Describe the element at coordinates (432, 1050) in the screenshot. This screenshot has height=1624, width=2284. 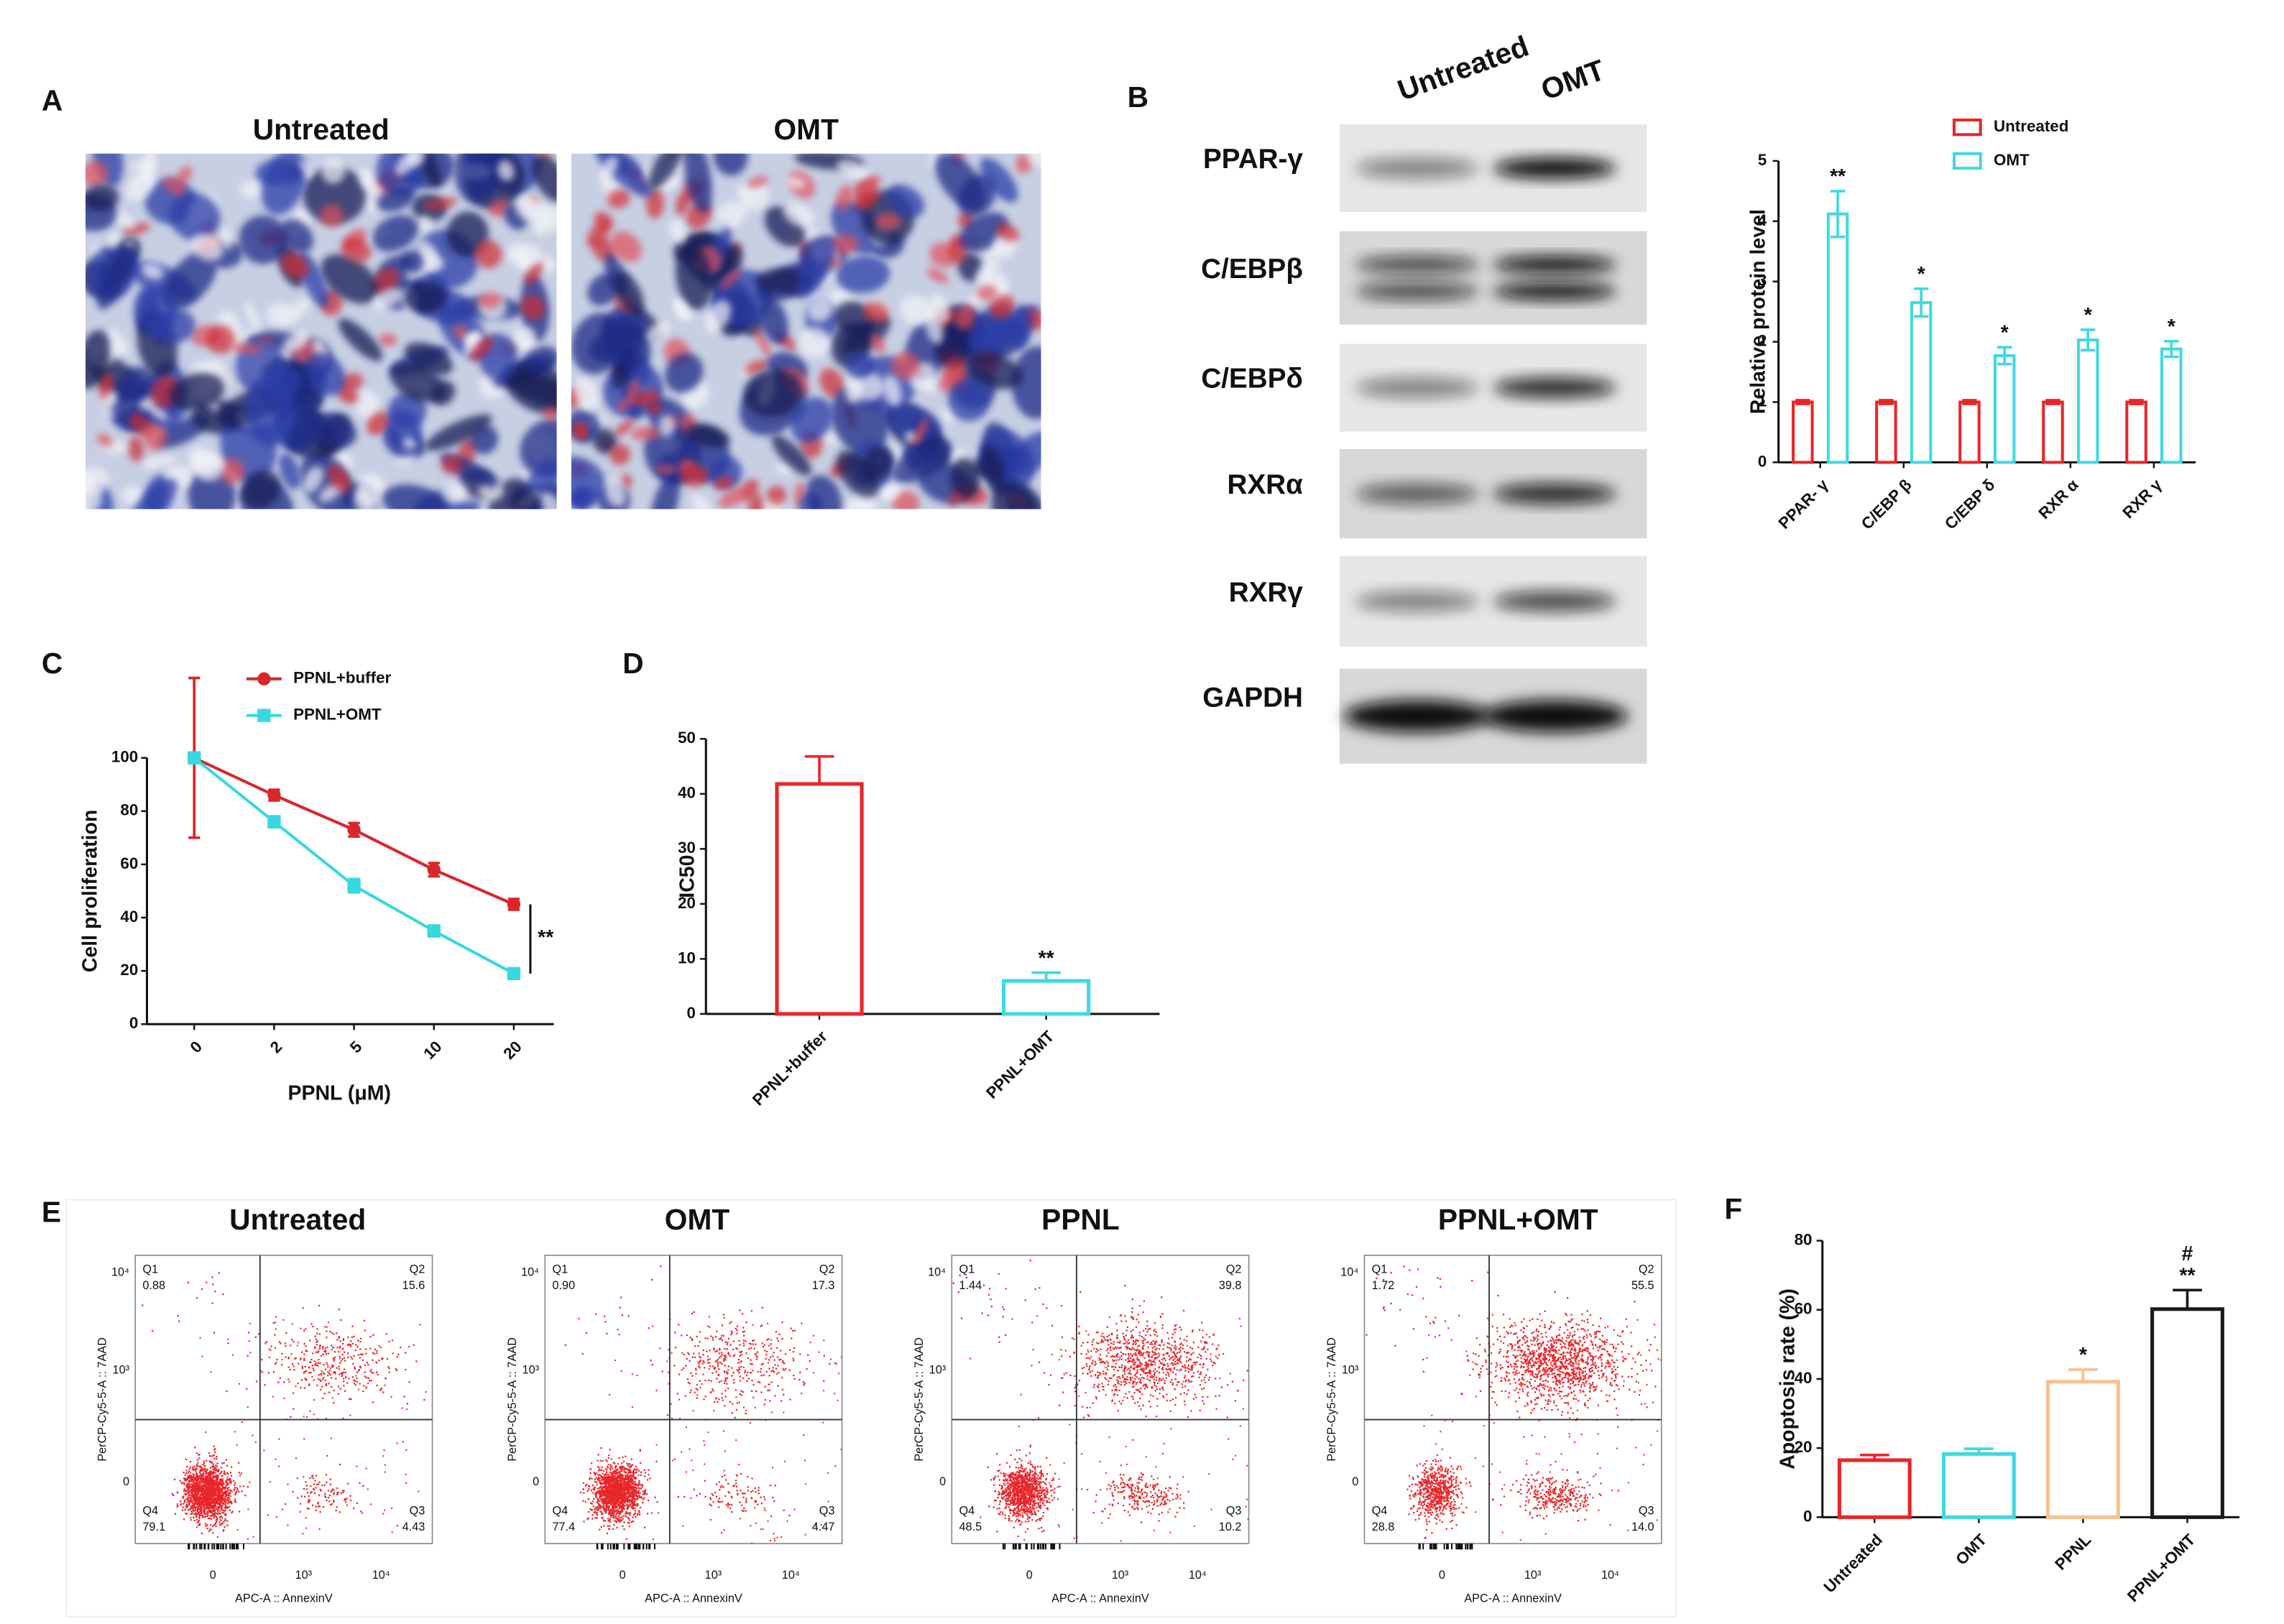
I see `x-tick-label: 10` at that location.